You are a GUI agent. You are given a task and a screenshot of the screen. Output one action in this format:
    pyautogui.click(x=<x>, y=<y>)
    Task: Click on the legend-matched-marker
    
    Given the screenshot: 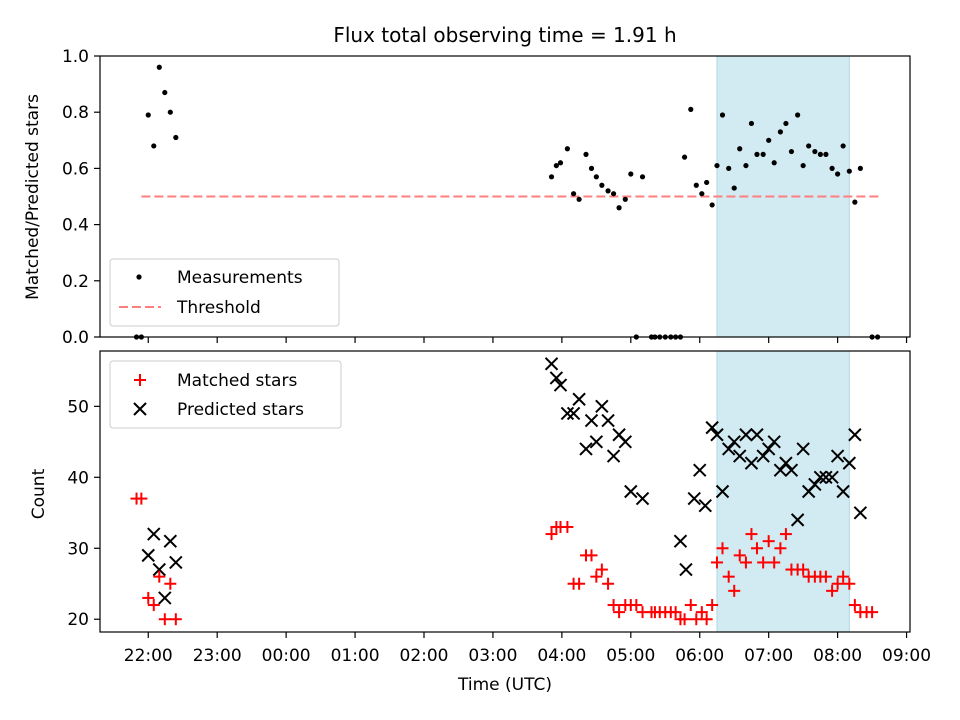 What is the action you would take?
    pyautogui.click(x=140, y=380)
    